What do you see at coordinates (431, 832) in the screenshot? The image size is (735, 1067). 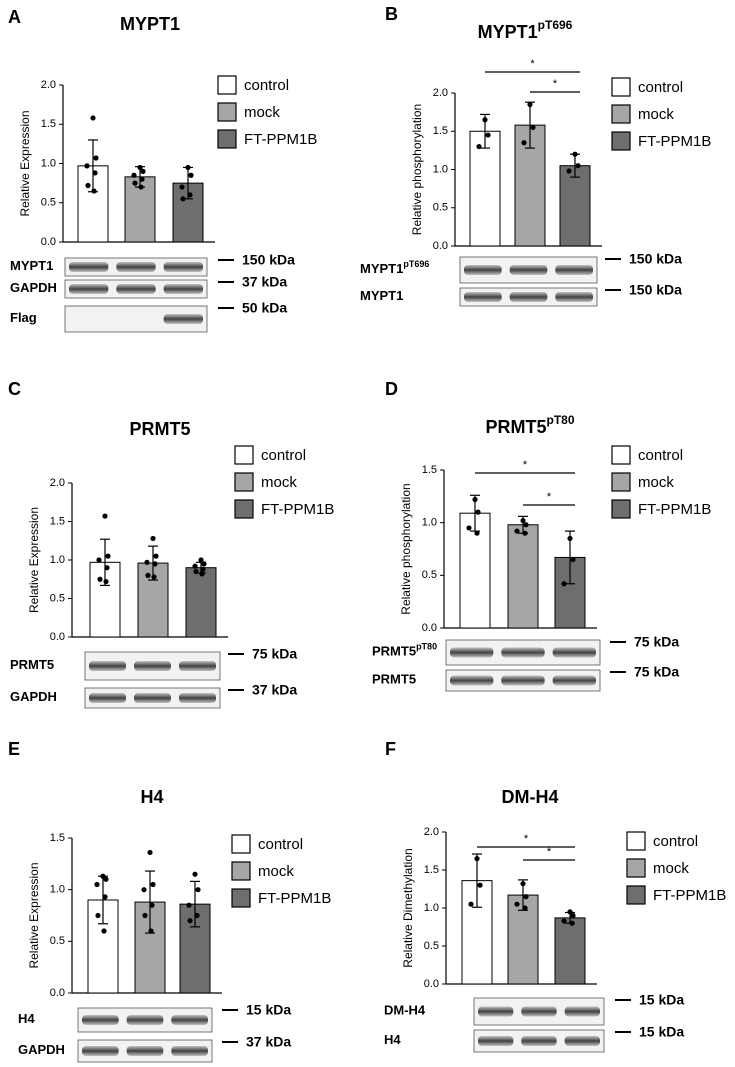 I see `y-tick-label: 2.0` at bounding box center [431, 832].